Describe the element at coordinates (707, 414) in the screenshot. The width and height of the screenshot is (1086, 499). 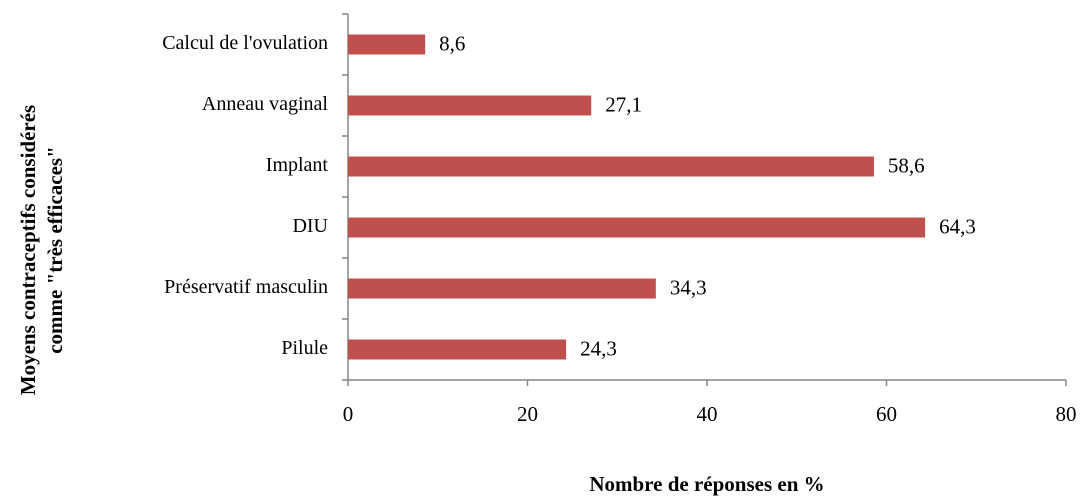
I see `x-tick-label: 40` at that location.